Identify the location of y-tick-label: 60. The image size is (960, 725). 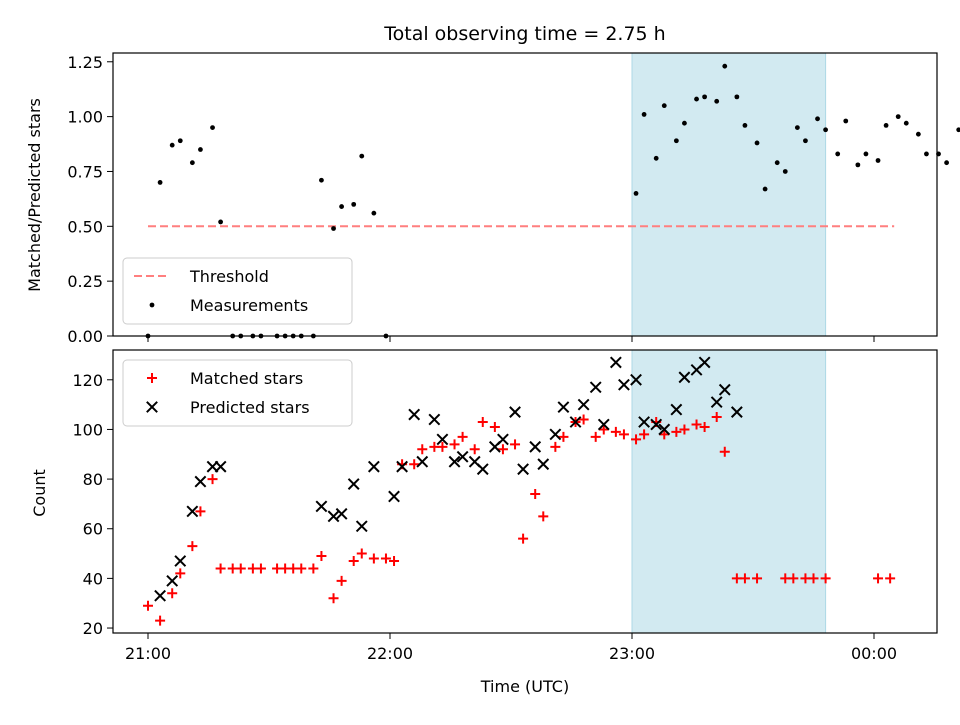
(93, 529).